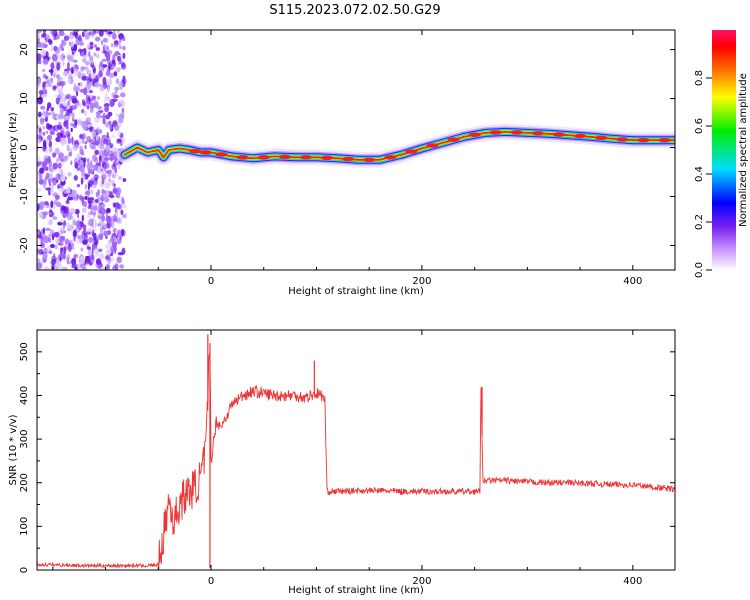 The height and width of the screenshot is (600, 750). Describe the element at coordinates (24, 351) in the screenshot. I see `ytick-label: 500` at that location.